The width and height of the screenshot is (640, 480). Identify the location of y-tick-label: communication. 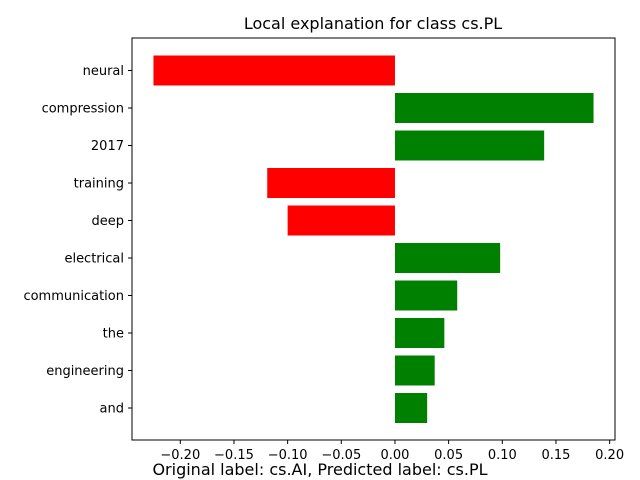
(73, 296).